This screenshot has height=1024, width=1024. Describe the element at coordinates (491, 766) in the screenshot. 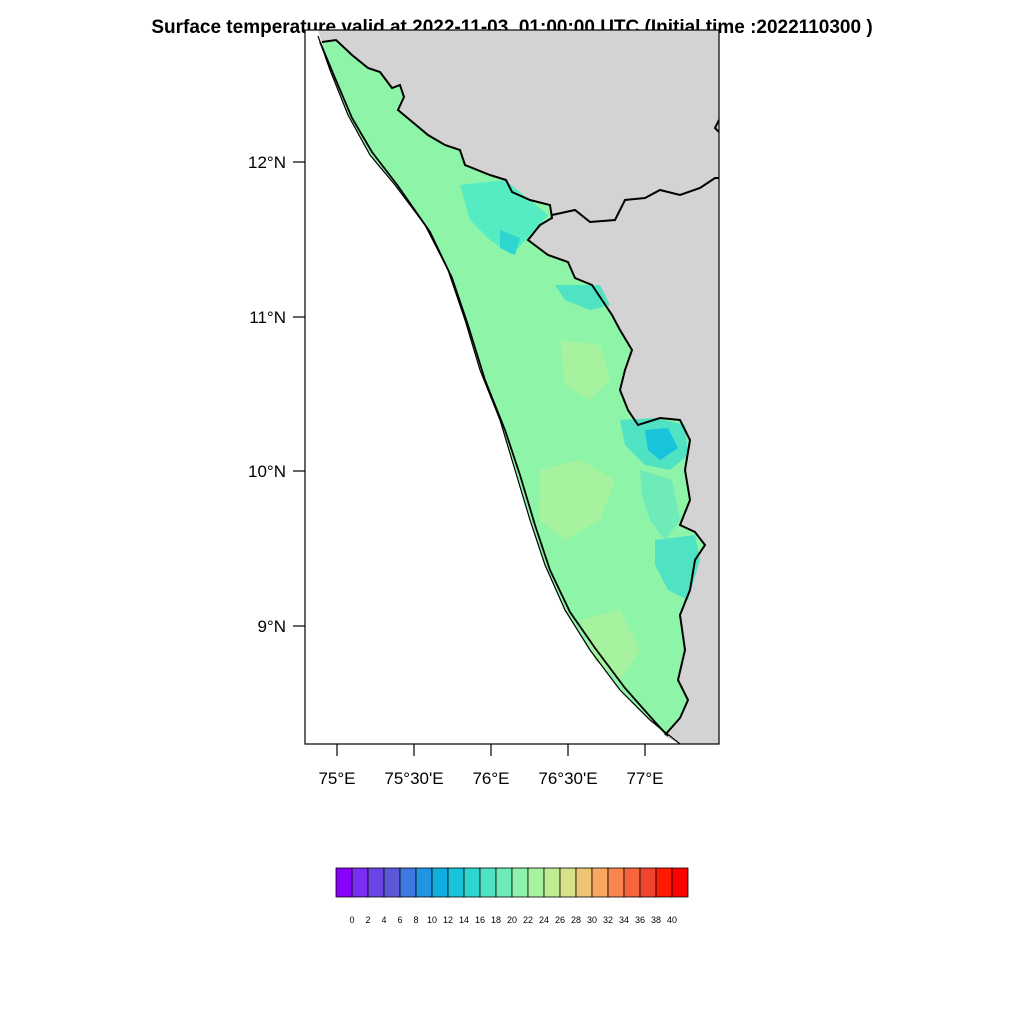

I see `longitude-axis: 75°E 75°30'E 76°E 76°30'E 77°E` at that location.